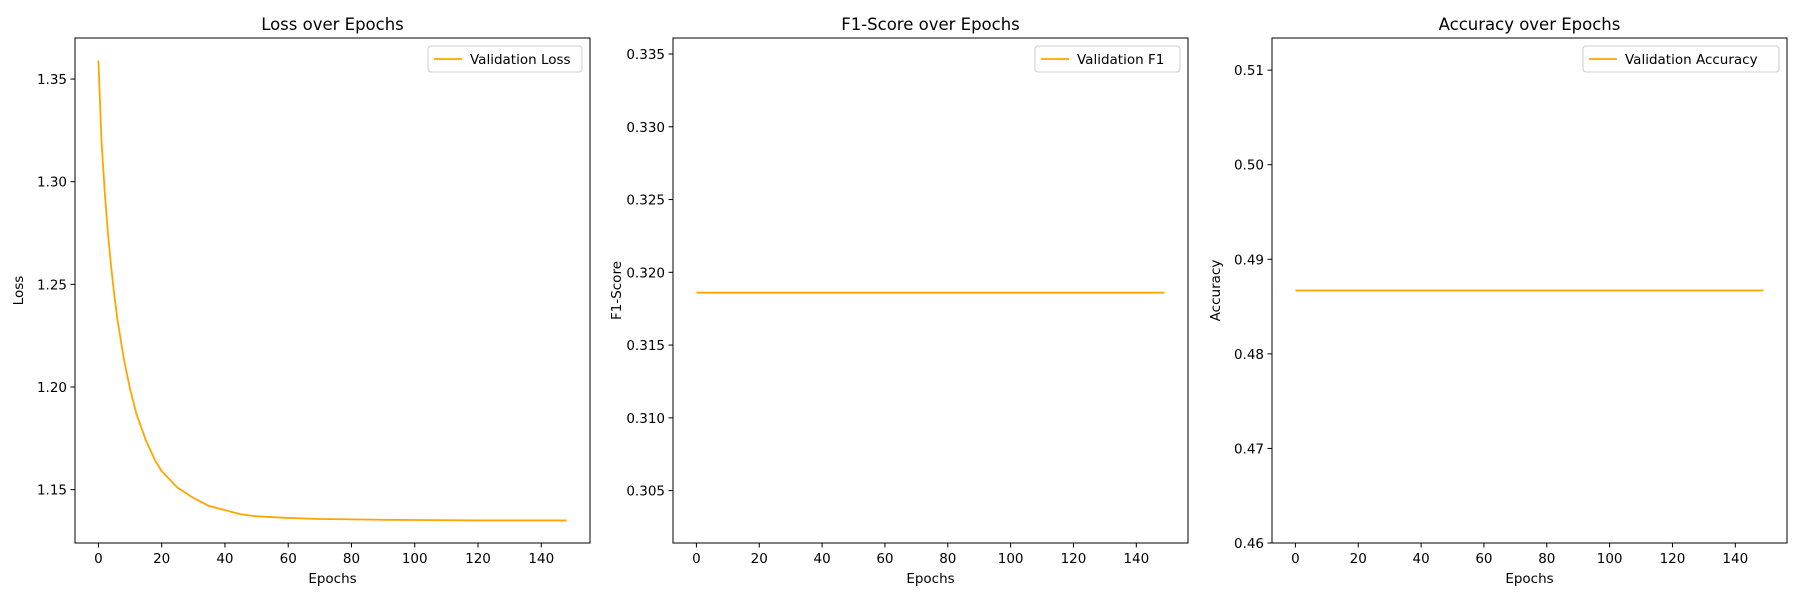 The width and height of the screenshot is (1800, 600). I want to click on y-tick-label: 1.20, so click(52, 388).